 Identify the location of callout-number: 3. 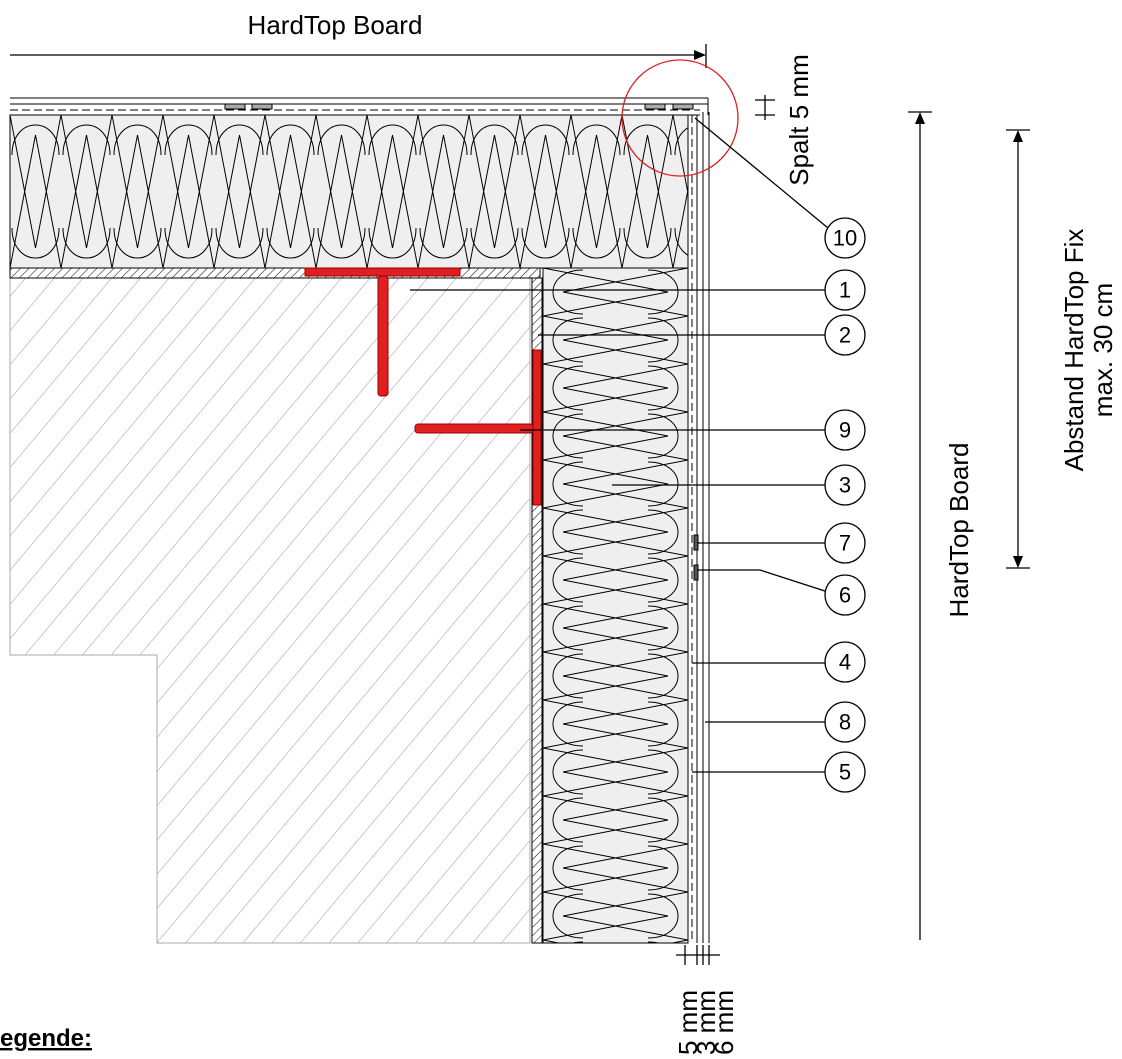
(845, 485).